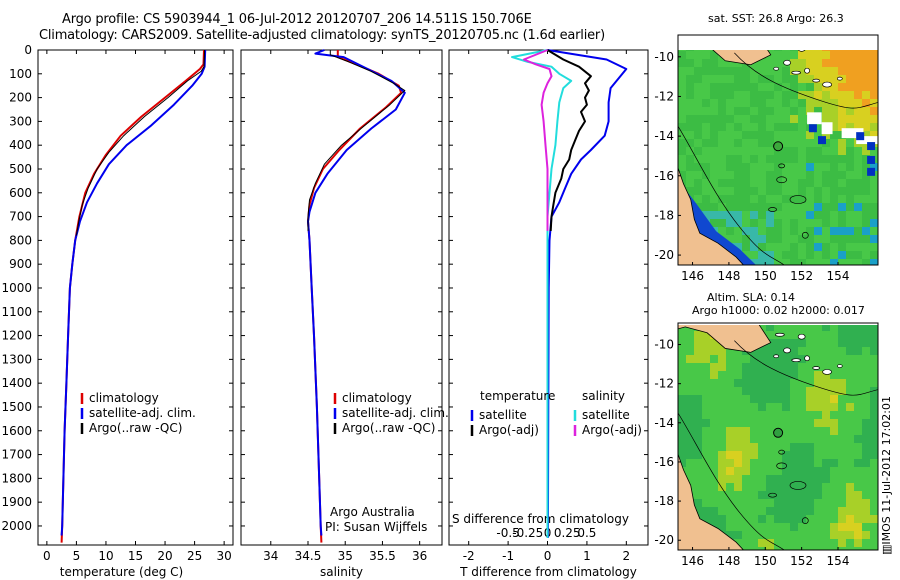 The image size is (900, 580). What do you see at coordinates (20, 98) in the screenshot?
I see `depth-tick-label: 200` at bounding box center [20, 98].